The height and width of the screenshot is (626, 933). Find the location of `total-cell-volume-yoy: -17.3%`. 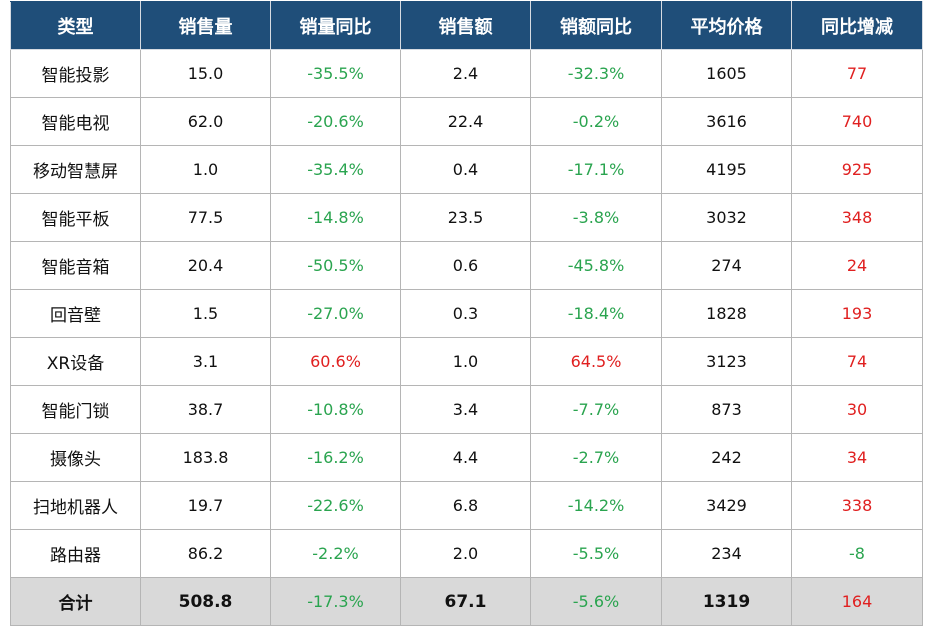

total-cell-volume-yoy: -17.3% is located at coordinates (335, 601).